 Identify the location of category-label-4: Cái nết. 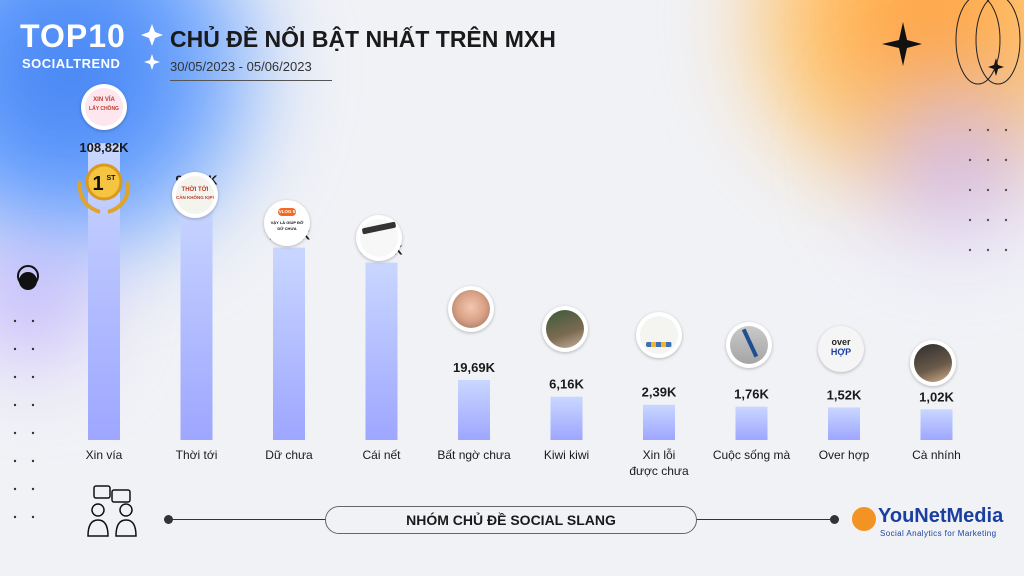
(381, 455).